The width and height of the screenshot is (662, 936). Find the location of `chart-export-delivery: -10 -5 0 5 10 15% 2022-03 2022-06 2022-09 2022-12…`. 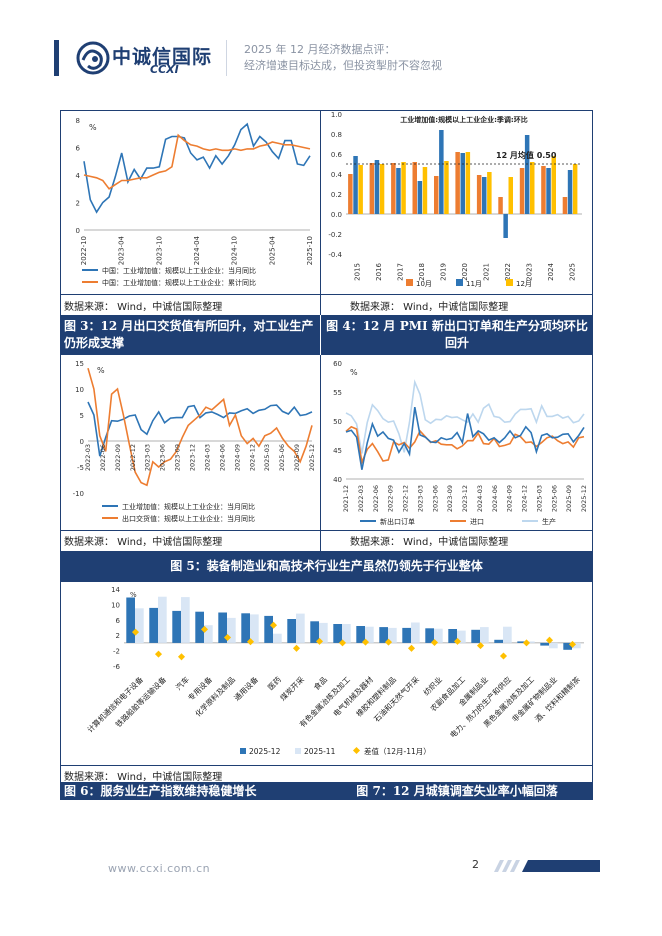

chart-export-delivery: -10 -5 0 5 10 15% 2022-03 2022-06 2022-09 2022-12… is located at coordinates (194, 441).